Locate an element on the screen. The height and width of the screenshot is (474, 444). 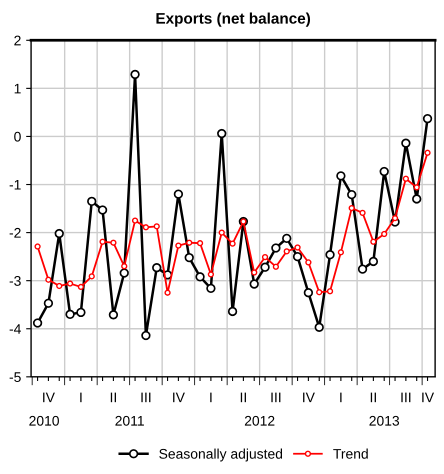
legend-label: Seasonally adjusted is located at coordinates (220, 455).